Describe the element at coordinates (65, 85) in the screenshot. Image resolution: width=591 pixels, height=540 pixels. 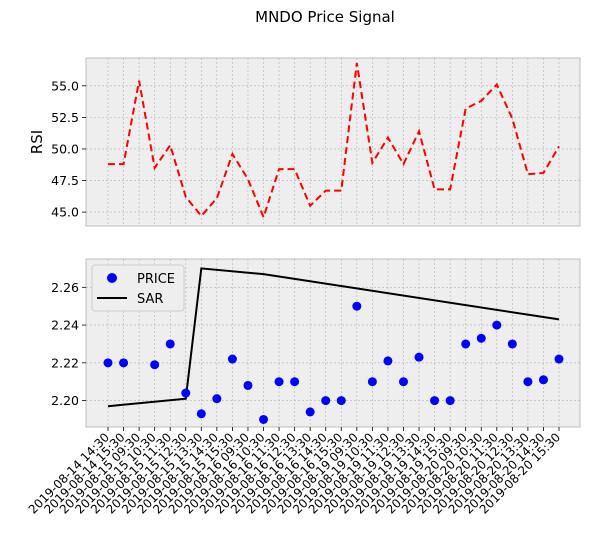
I see `y-tick-label: 55.0` at that location.